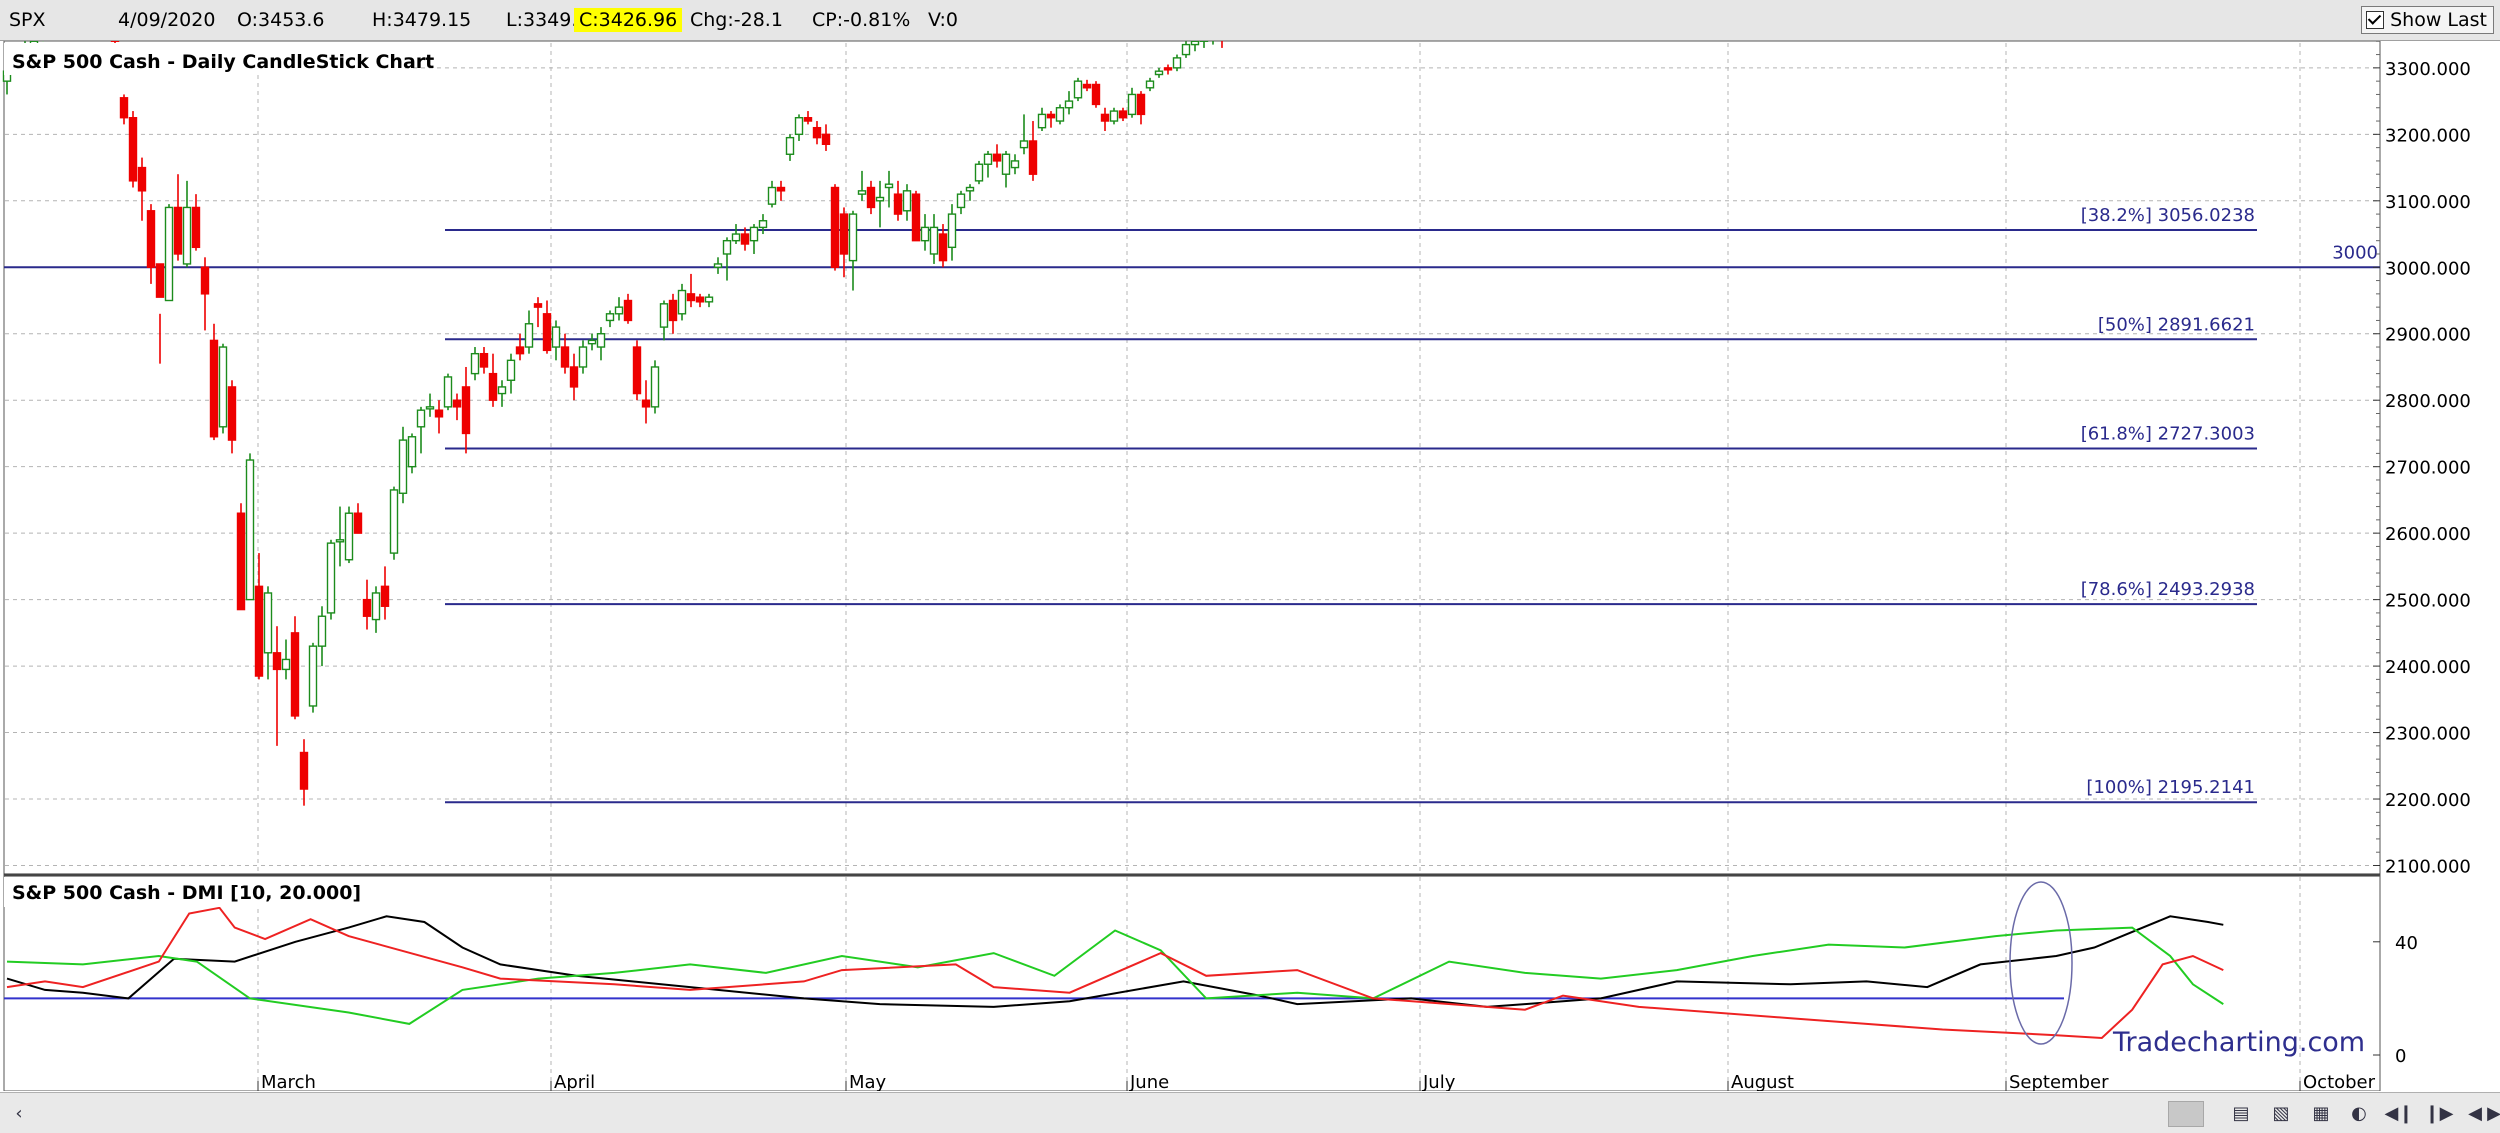 This screenshot has width=2500, height=1133. I want to click on export-chart-icon: ▦, so click(2321, 1113).